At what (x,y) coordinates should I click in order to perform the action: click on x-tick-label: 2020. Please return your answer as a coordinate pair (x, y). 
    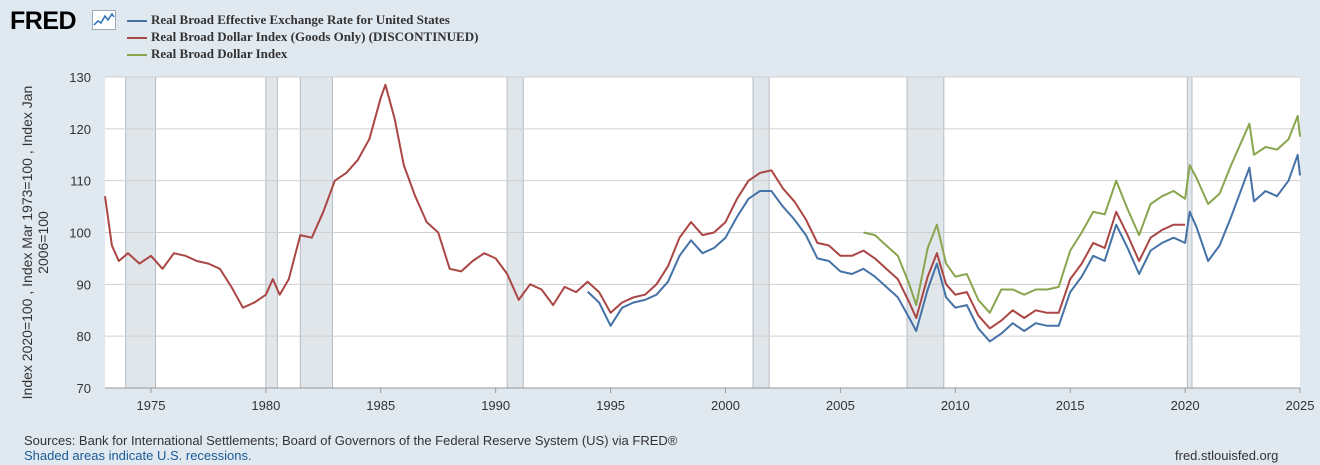
    Looking at the image, I should click on (1185, 405).